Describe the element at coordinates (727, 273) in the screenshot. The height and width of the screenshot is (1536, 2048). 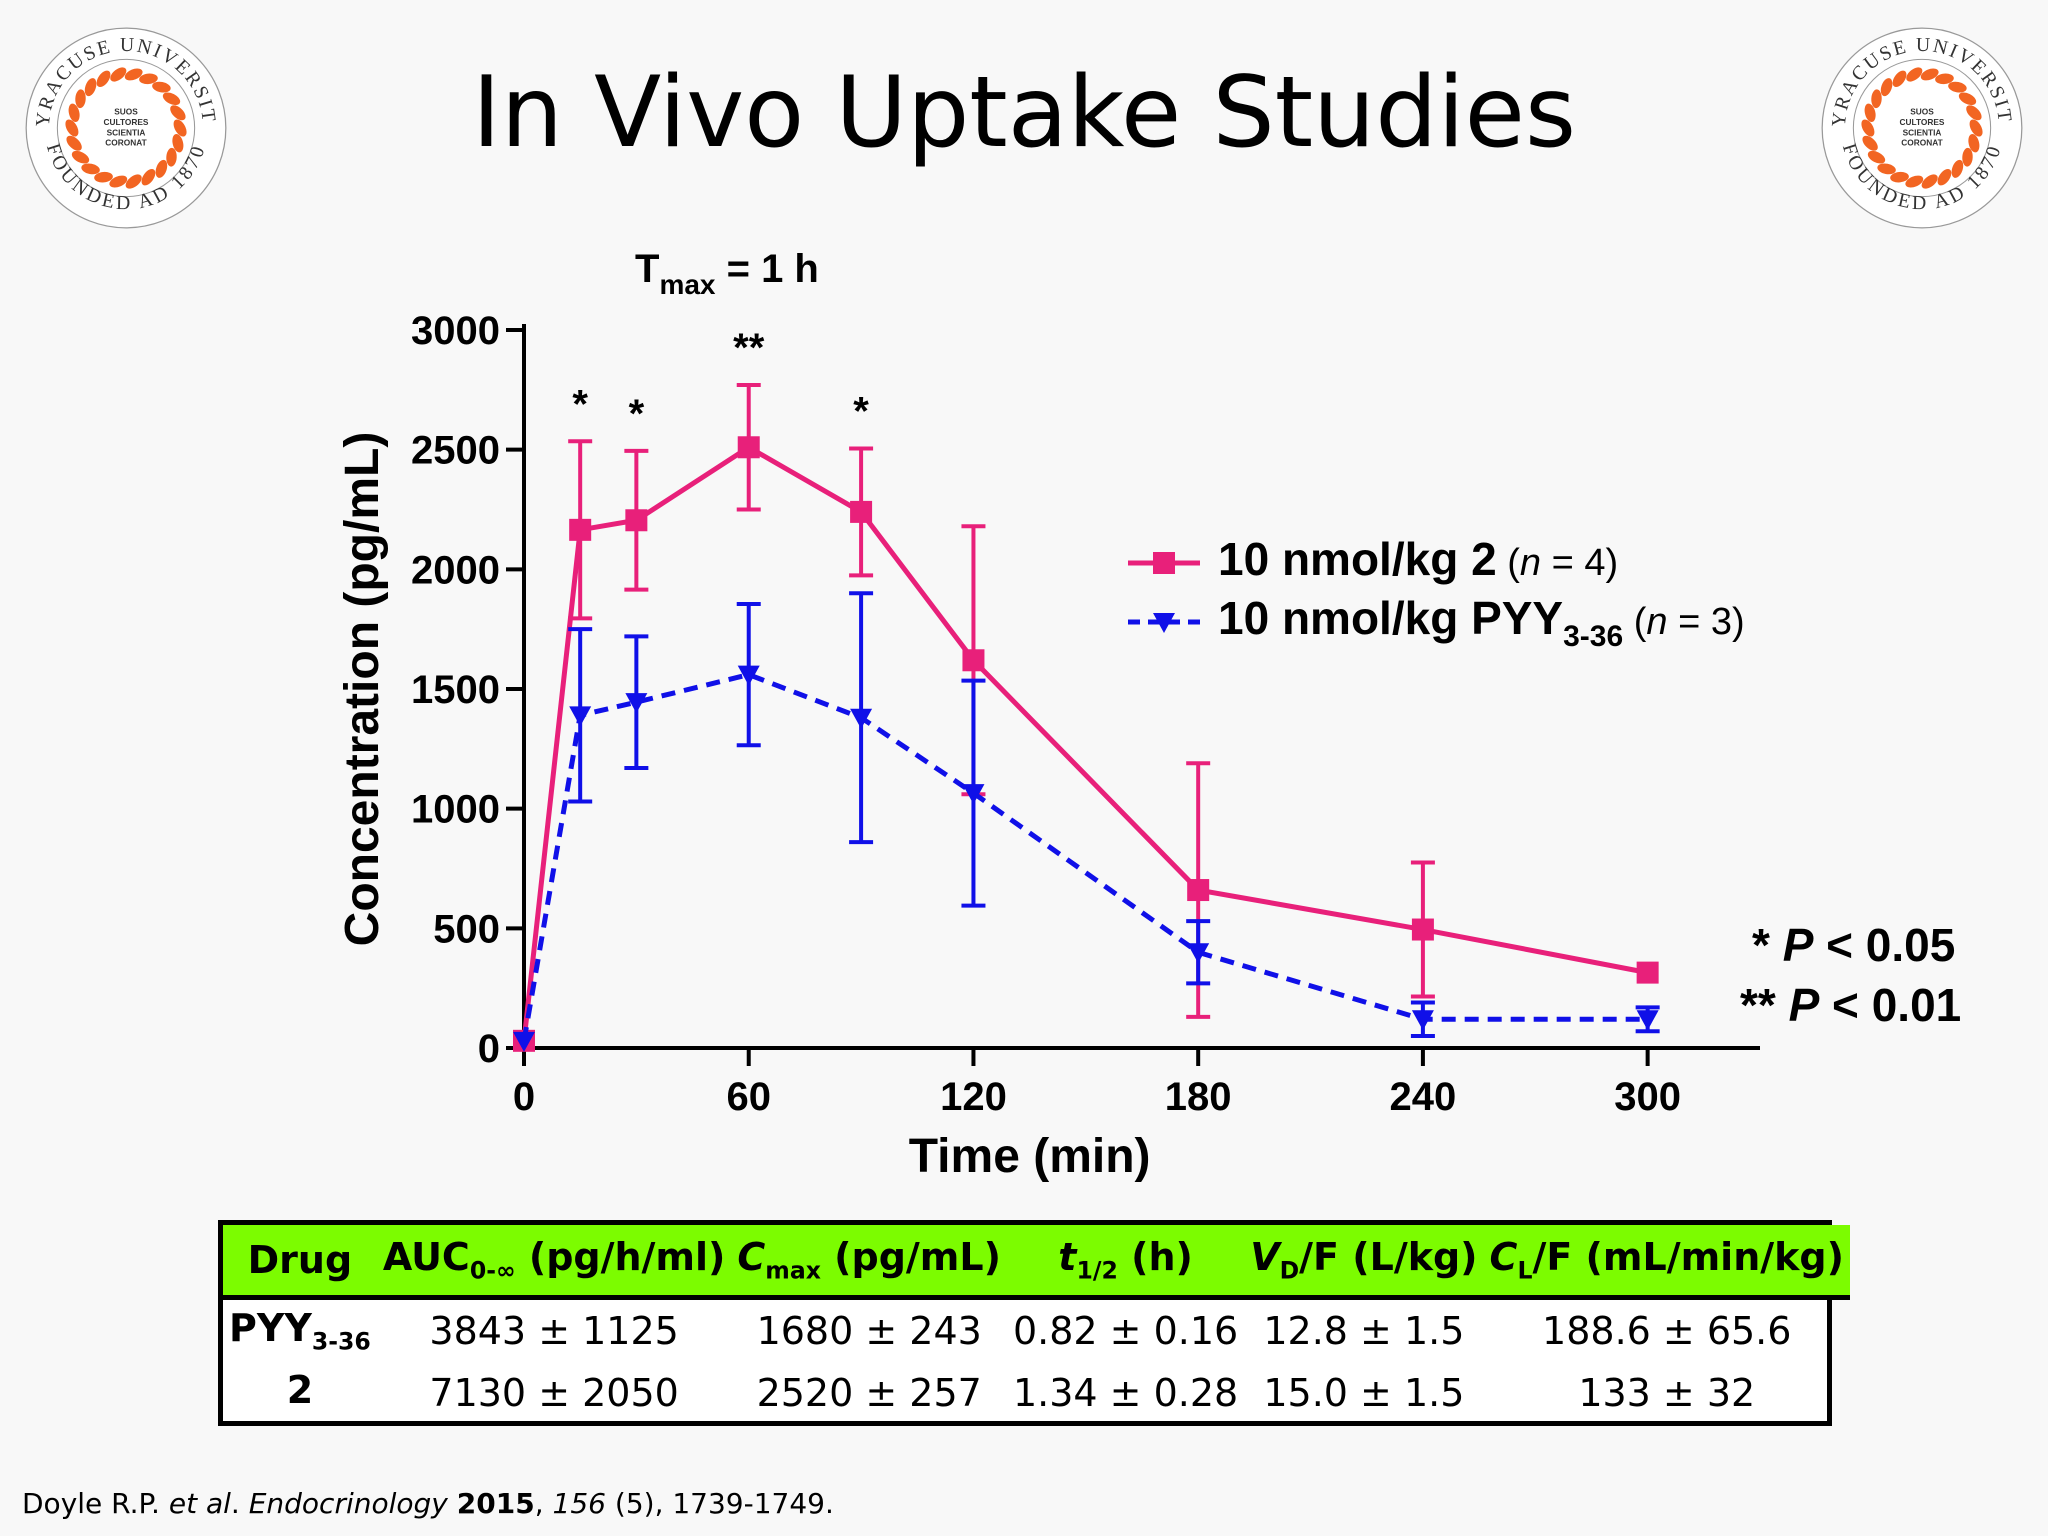
I see `tmax-annotation: Tmax = 1 h` at that location.